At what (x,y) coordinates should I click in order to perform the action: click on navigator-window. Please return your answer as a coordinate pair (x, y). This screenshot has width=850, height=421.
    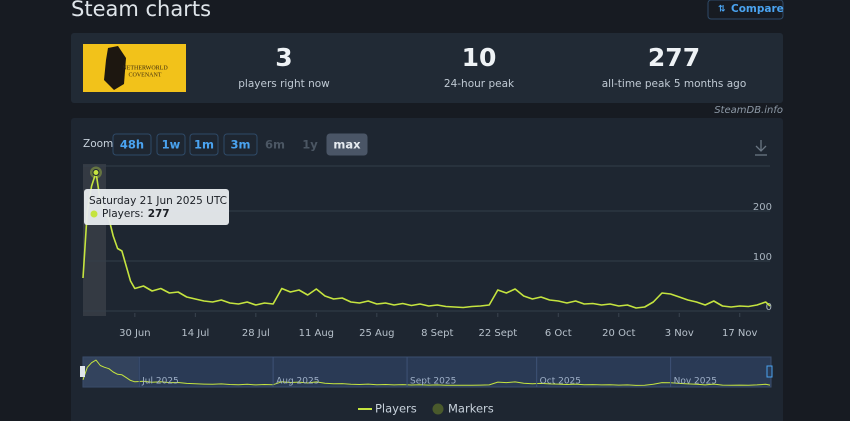
    Looking at the image, I should click on (110, 372).